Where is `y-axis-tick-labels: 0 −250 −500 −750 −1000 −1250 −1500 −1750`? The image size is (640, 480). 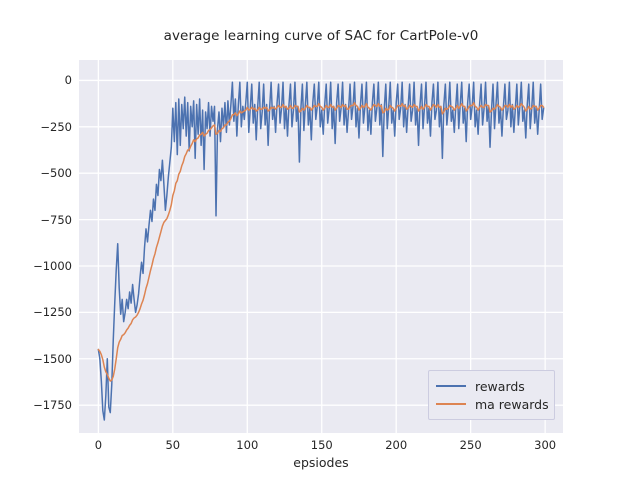
y-axis-tick-labels: 0 −250 −500 −750 −1000 −1250 −1500 −1750 is located at coordinates (36, 246).